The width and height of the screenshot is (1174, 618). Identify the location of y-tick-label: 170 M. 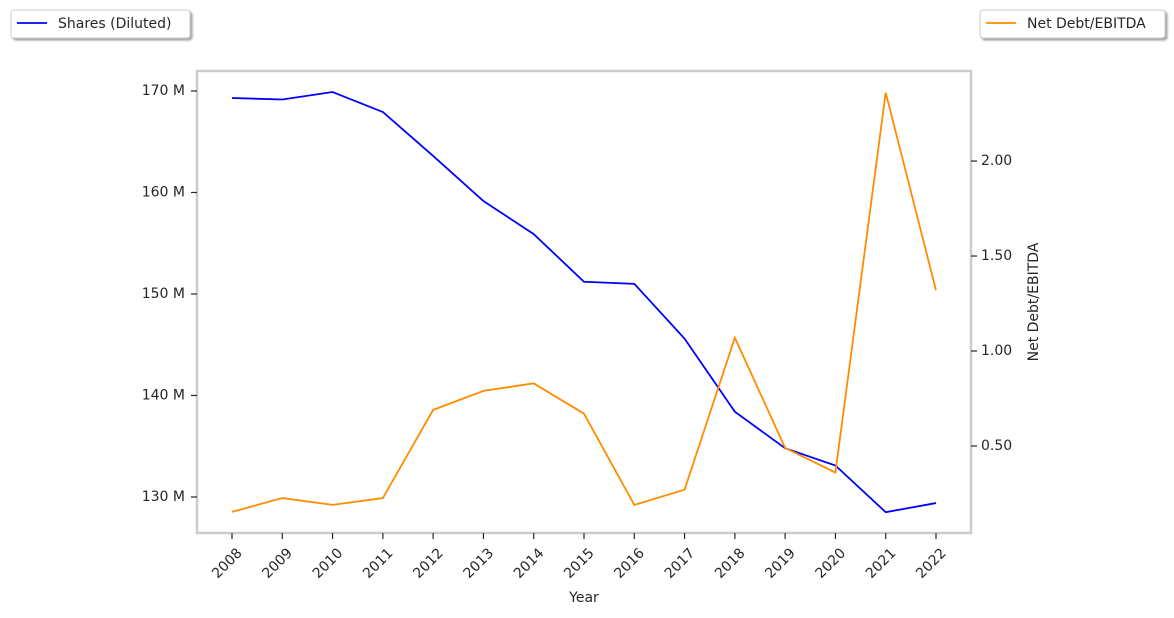
(163, 91).